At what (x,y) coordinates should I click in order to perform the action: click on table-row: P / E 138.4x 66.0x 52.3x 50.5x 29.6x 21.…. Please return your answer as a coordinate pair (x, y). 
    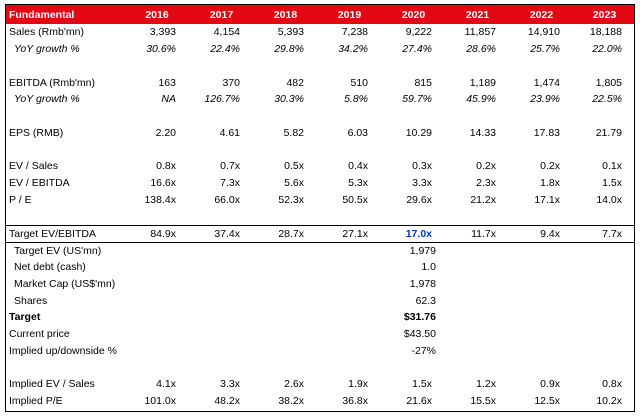
    Looking at the image, I should click on (320, 200).